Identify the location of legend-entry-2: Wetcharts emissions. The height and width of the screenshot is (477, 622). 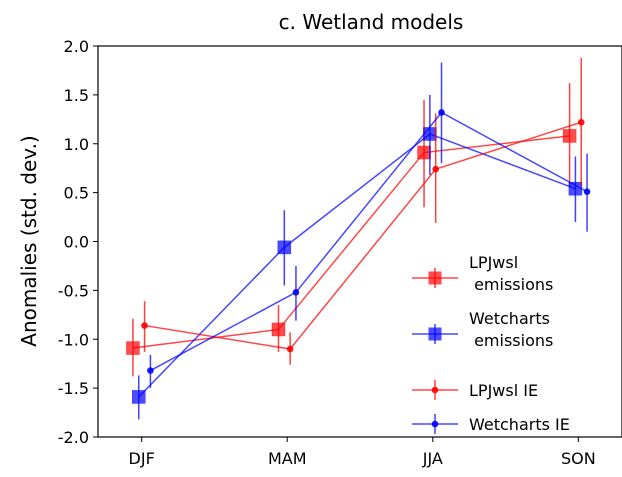
(482, 329).